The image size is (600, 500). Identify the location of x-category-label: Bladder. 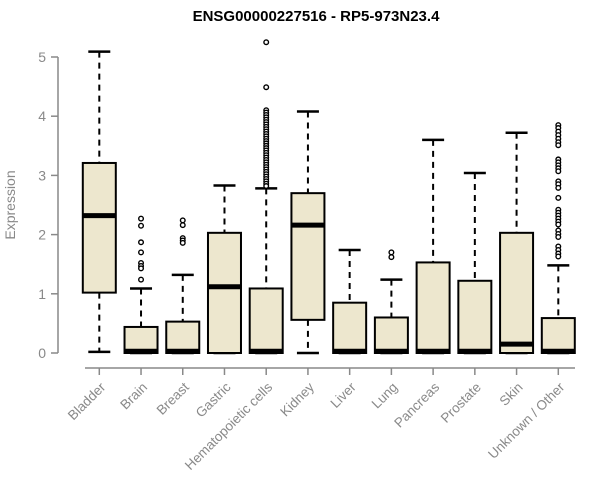
(87, 401).